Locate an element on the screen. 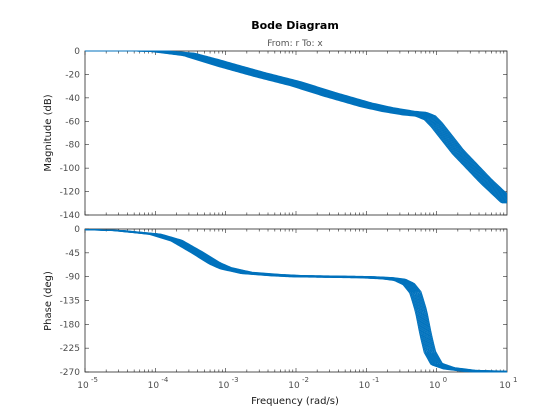  magnitude-ytick-label: -140 is located at coordinates (70, 216).